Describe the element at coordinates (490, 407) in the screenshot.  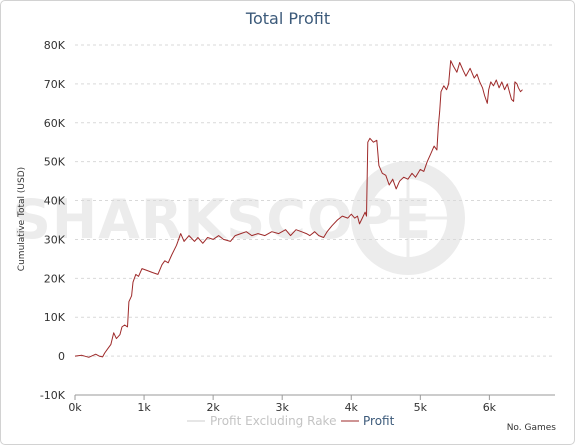
I see `x-tick-label: 6k` at that location.